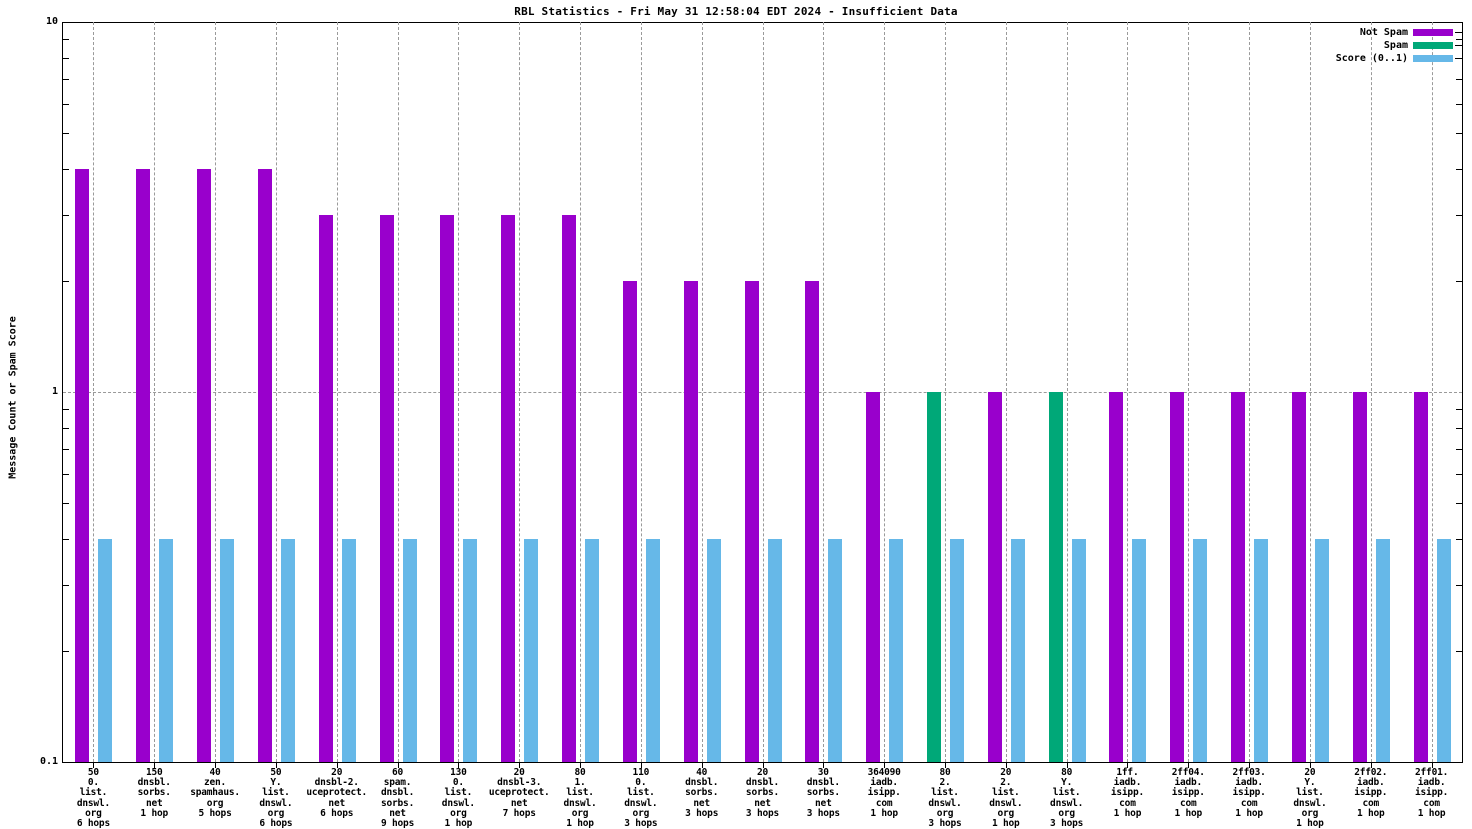 This screenshot has height=829, width=1472. I want to click on x-category-label: 60 spam. dnsbl. sorbs. net 9 hops, so click(397, 798).